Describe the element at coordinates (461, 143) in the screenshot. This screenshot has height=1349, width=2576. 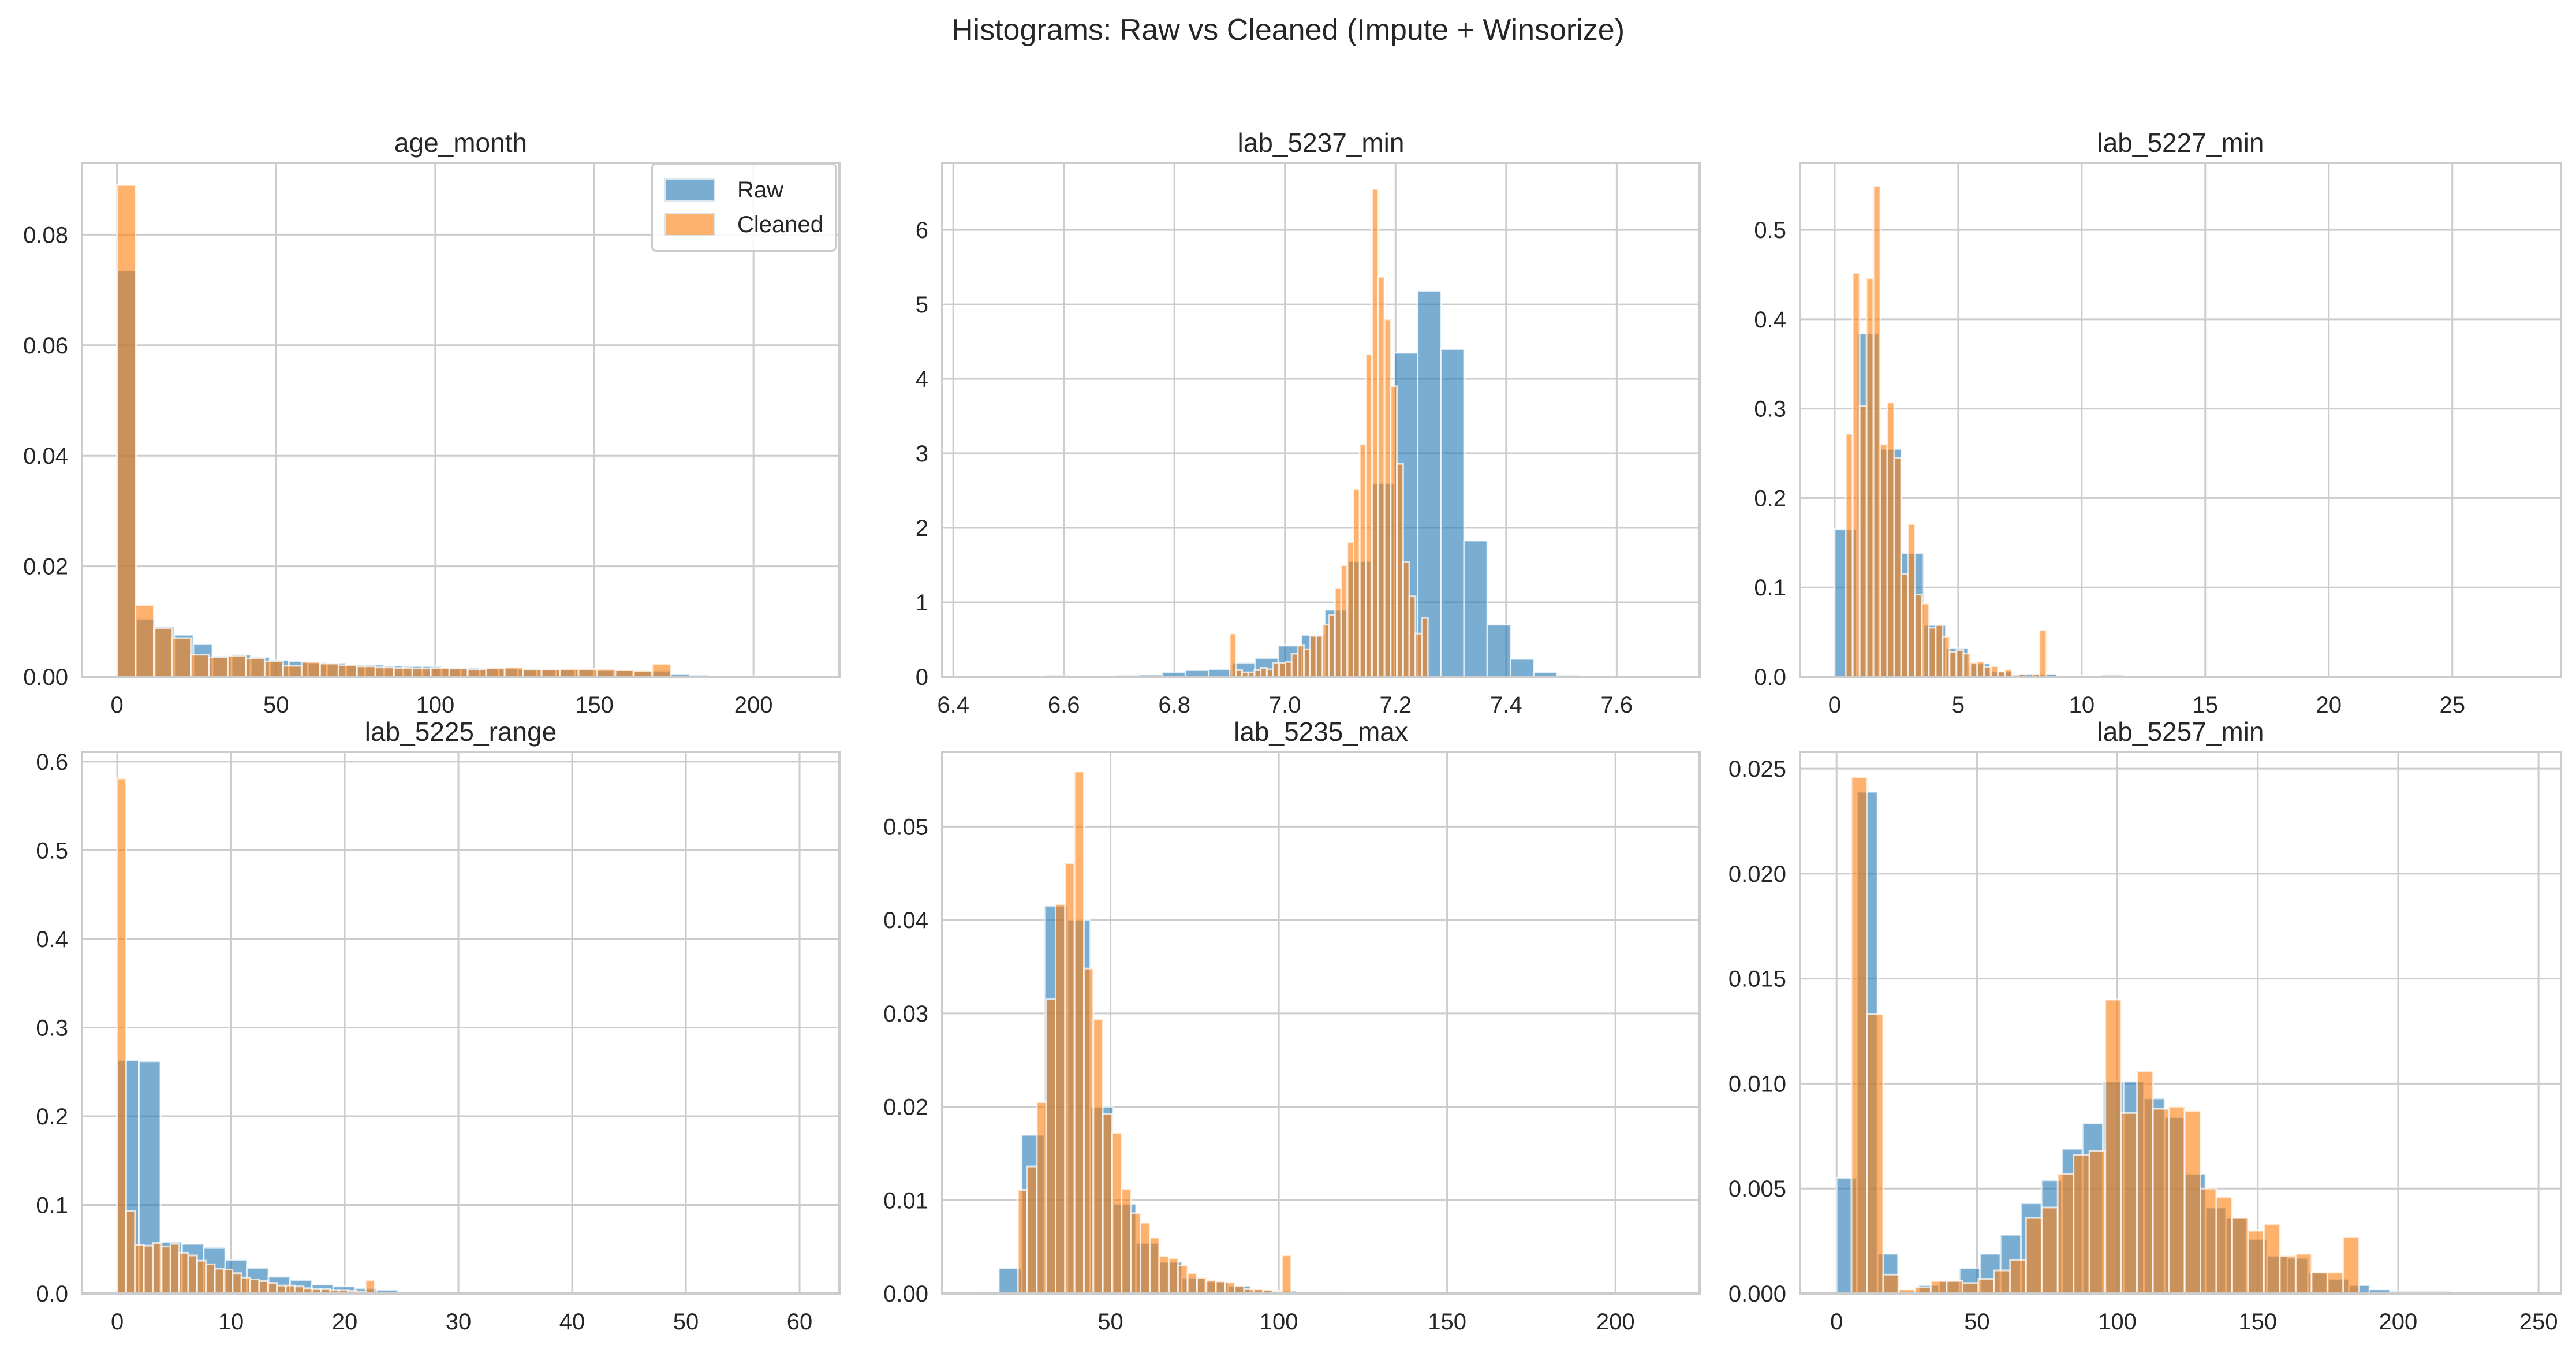
I see `subplot-title: age_month` at that location.